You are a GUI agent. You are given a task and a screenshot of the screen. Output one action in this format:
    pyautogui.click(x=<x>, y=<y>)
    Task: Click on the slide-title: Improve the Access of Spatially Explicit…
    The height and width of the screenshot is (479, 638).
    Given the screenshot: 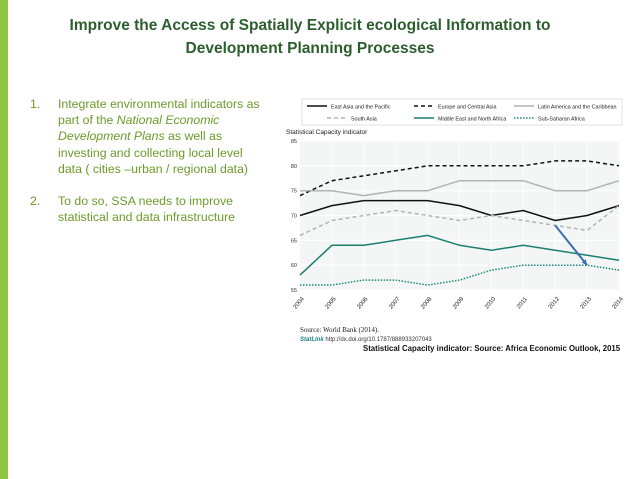 What is the action you would take?
    pyautogui.click(x=310, y=37)
    